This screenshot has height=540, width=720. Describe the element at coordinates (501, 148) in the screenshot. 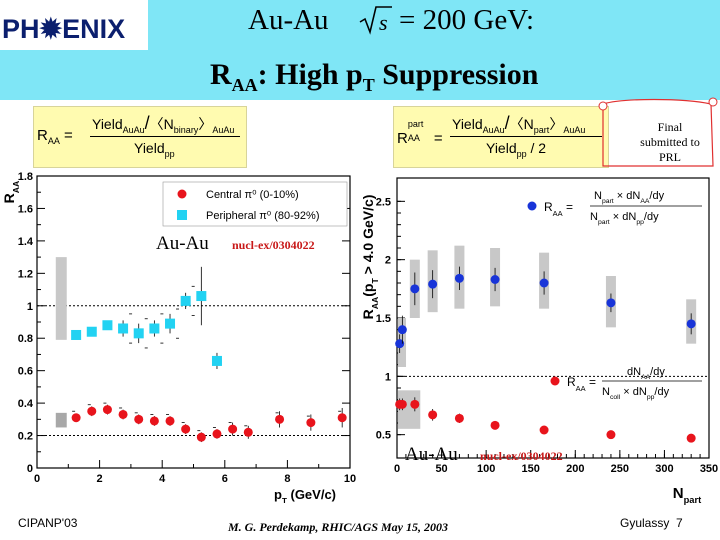

I see `raa-part-den-yield: Yield` at that location.